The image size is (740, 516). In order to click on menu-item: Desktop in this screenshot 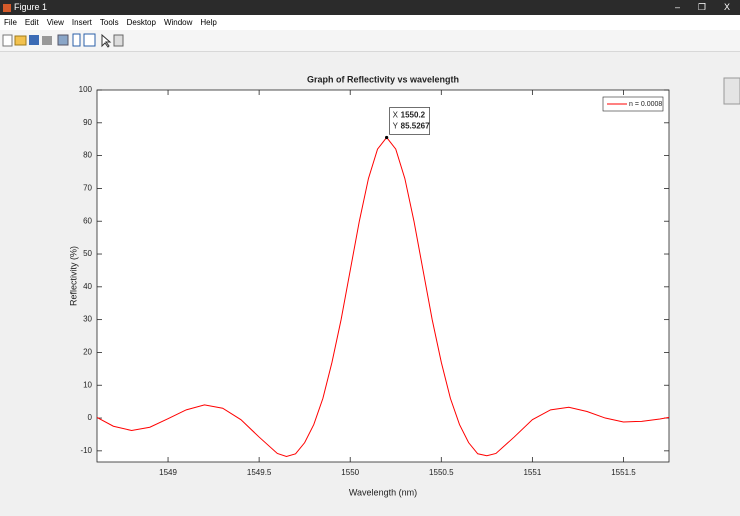, I will do `click(141, 22)`.